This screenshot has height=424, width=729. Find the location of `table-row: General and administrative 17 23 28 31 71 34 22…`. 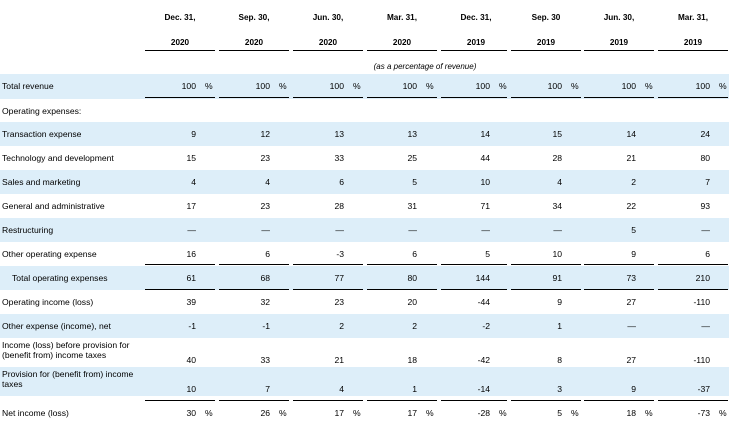

table-row: General and administrative 17 23 28 31 71 34 22… is located at coordinates (364, 206).